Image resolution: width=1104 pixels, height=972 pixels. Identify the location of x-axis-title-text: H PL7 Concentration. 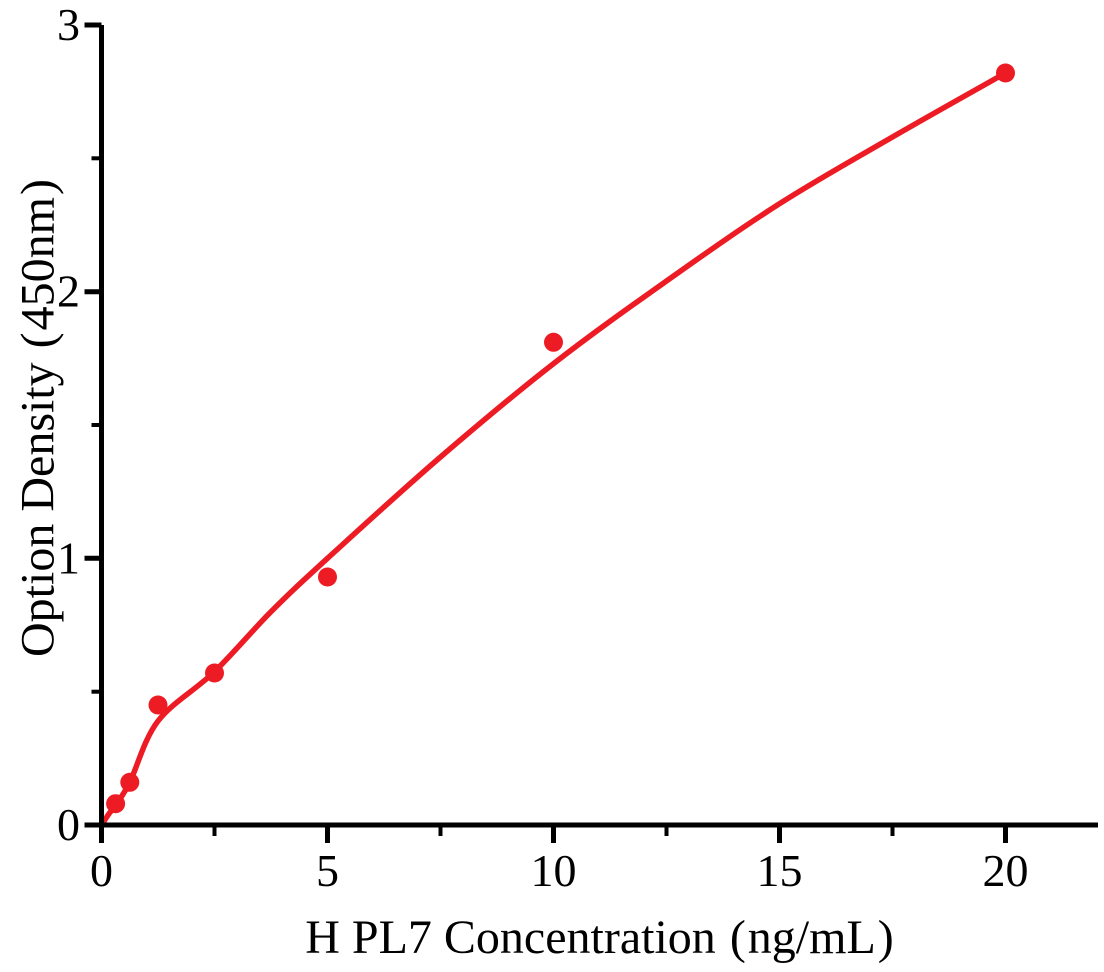
(510, 937).